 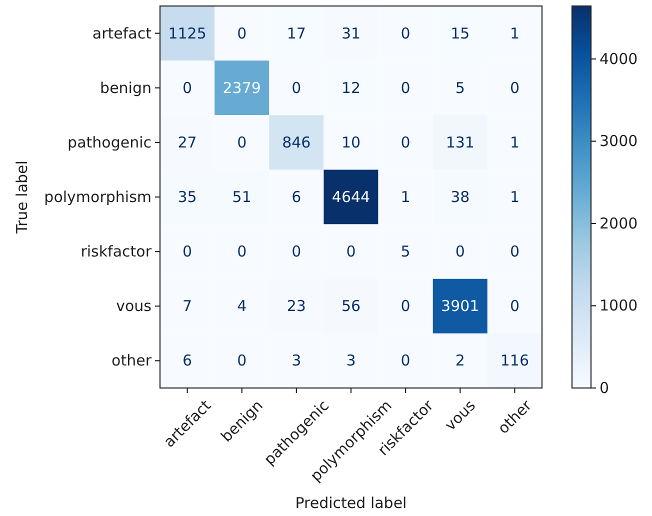 I want to click on data-label: 1125, so click(x=187, y=33).